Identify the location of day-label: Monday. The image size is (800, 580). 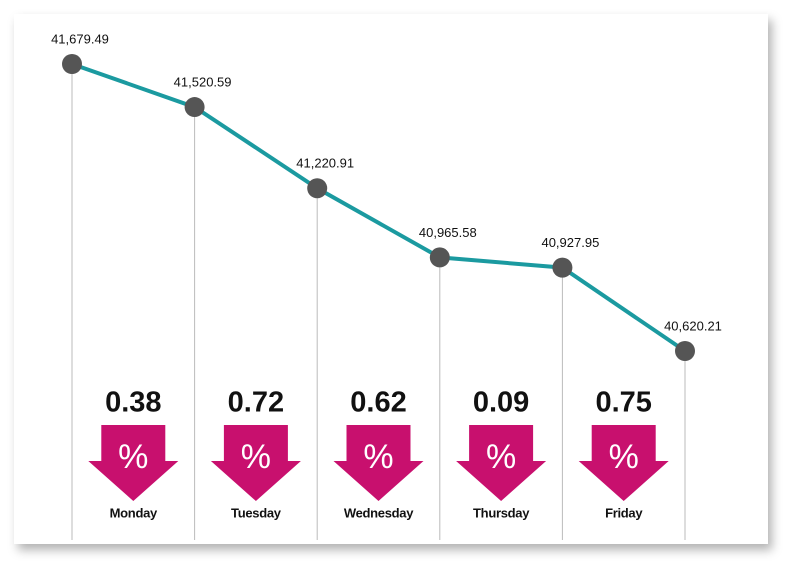
(134, 512).